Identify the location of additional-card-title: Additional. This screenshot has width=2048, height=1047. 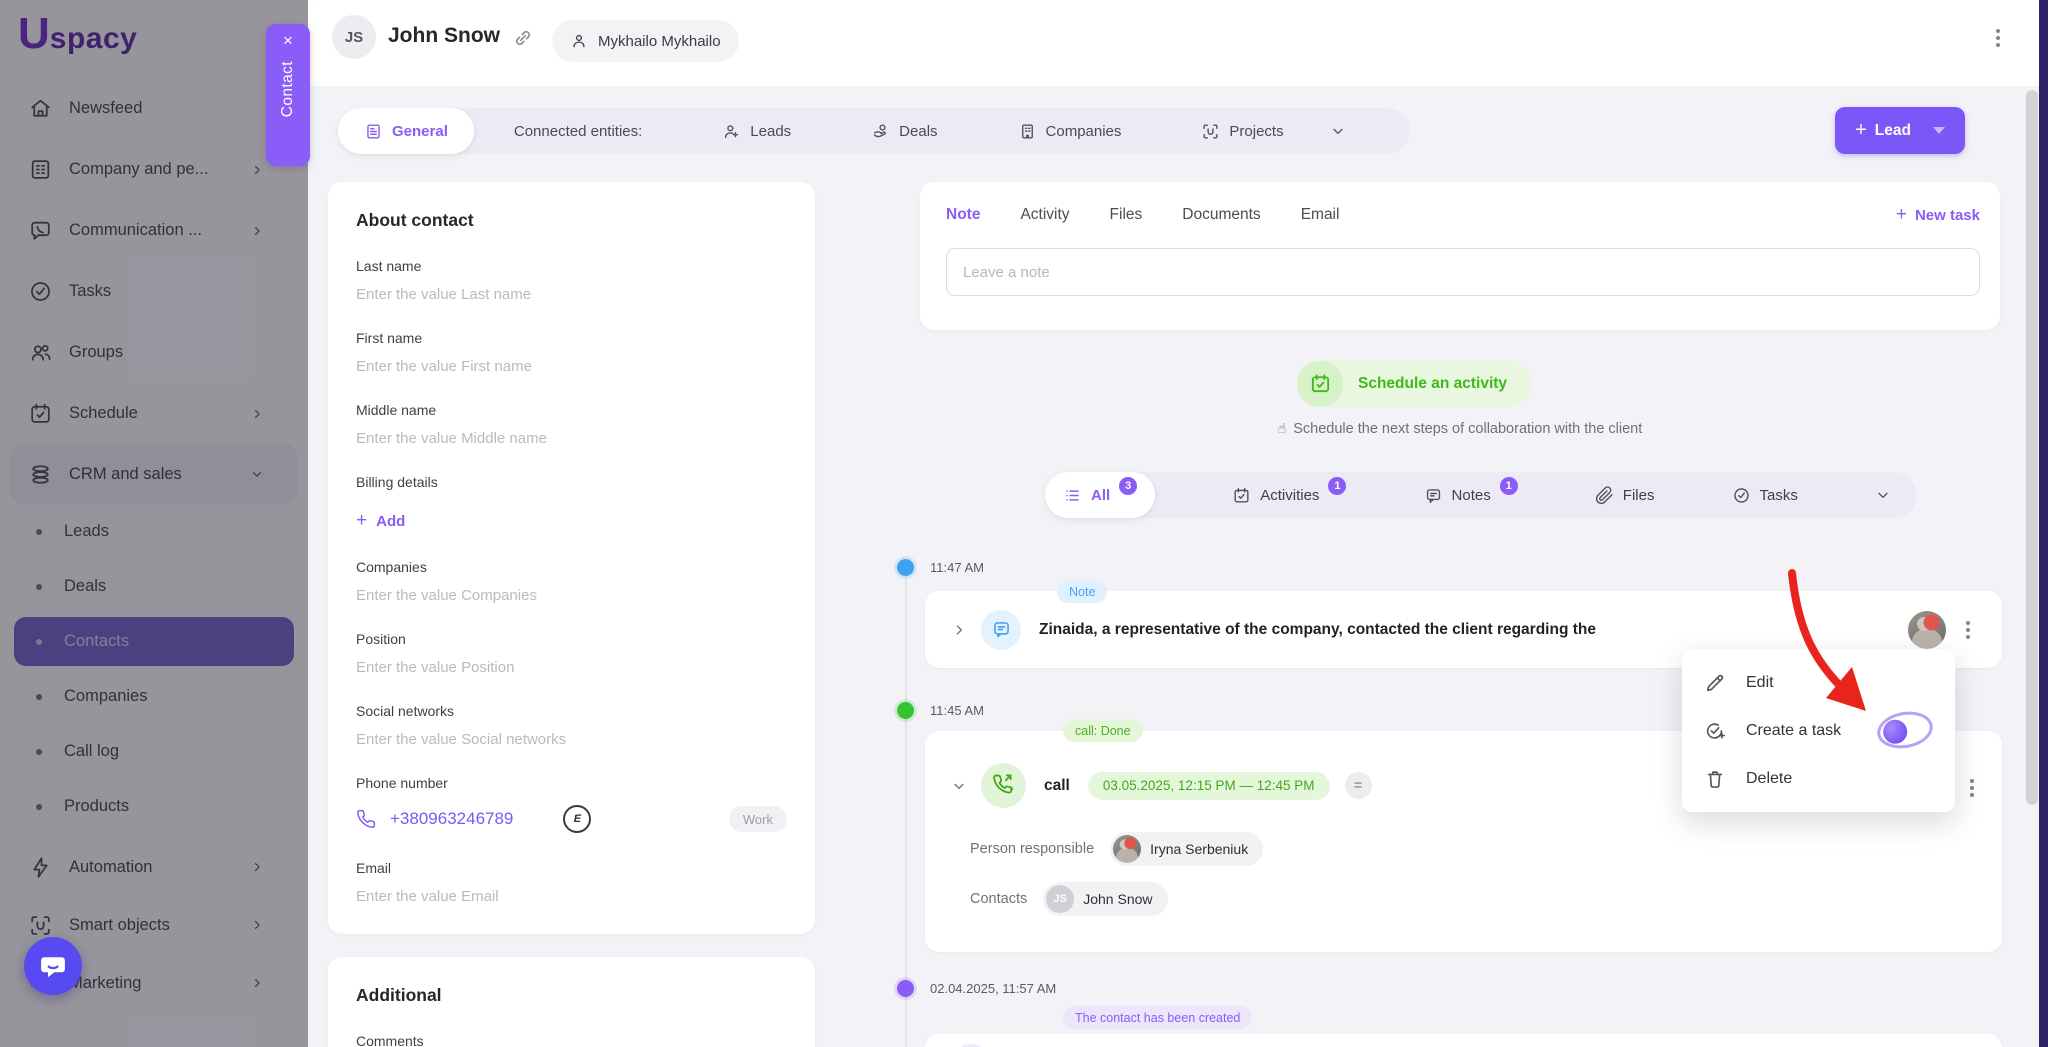
(399, 995).